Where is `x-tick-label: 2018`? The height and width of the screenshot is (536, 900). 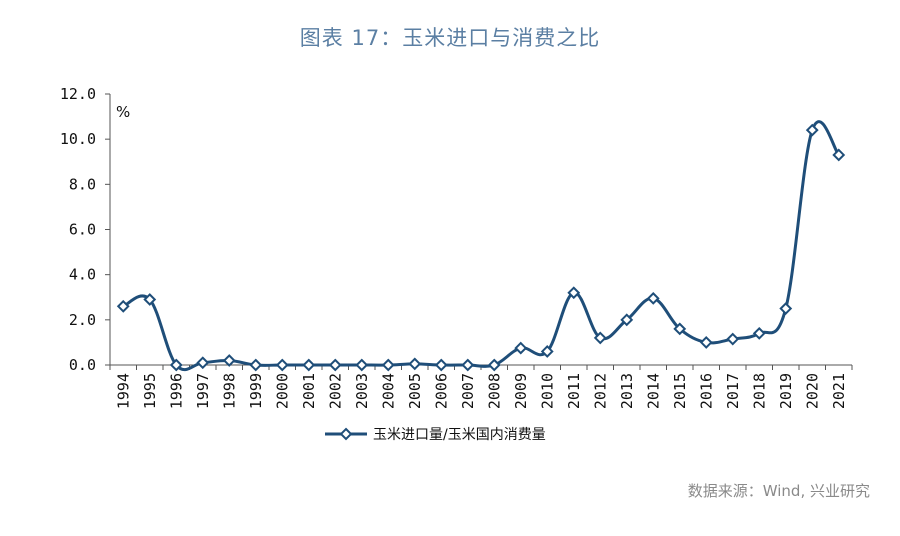 x-tick-label: 2018 is located at coordinates (759, 391).